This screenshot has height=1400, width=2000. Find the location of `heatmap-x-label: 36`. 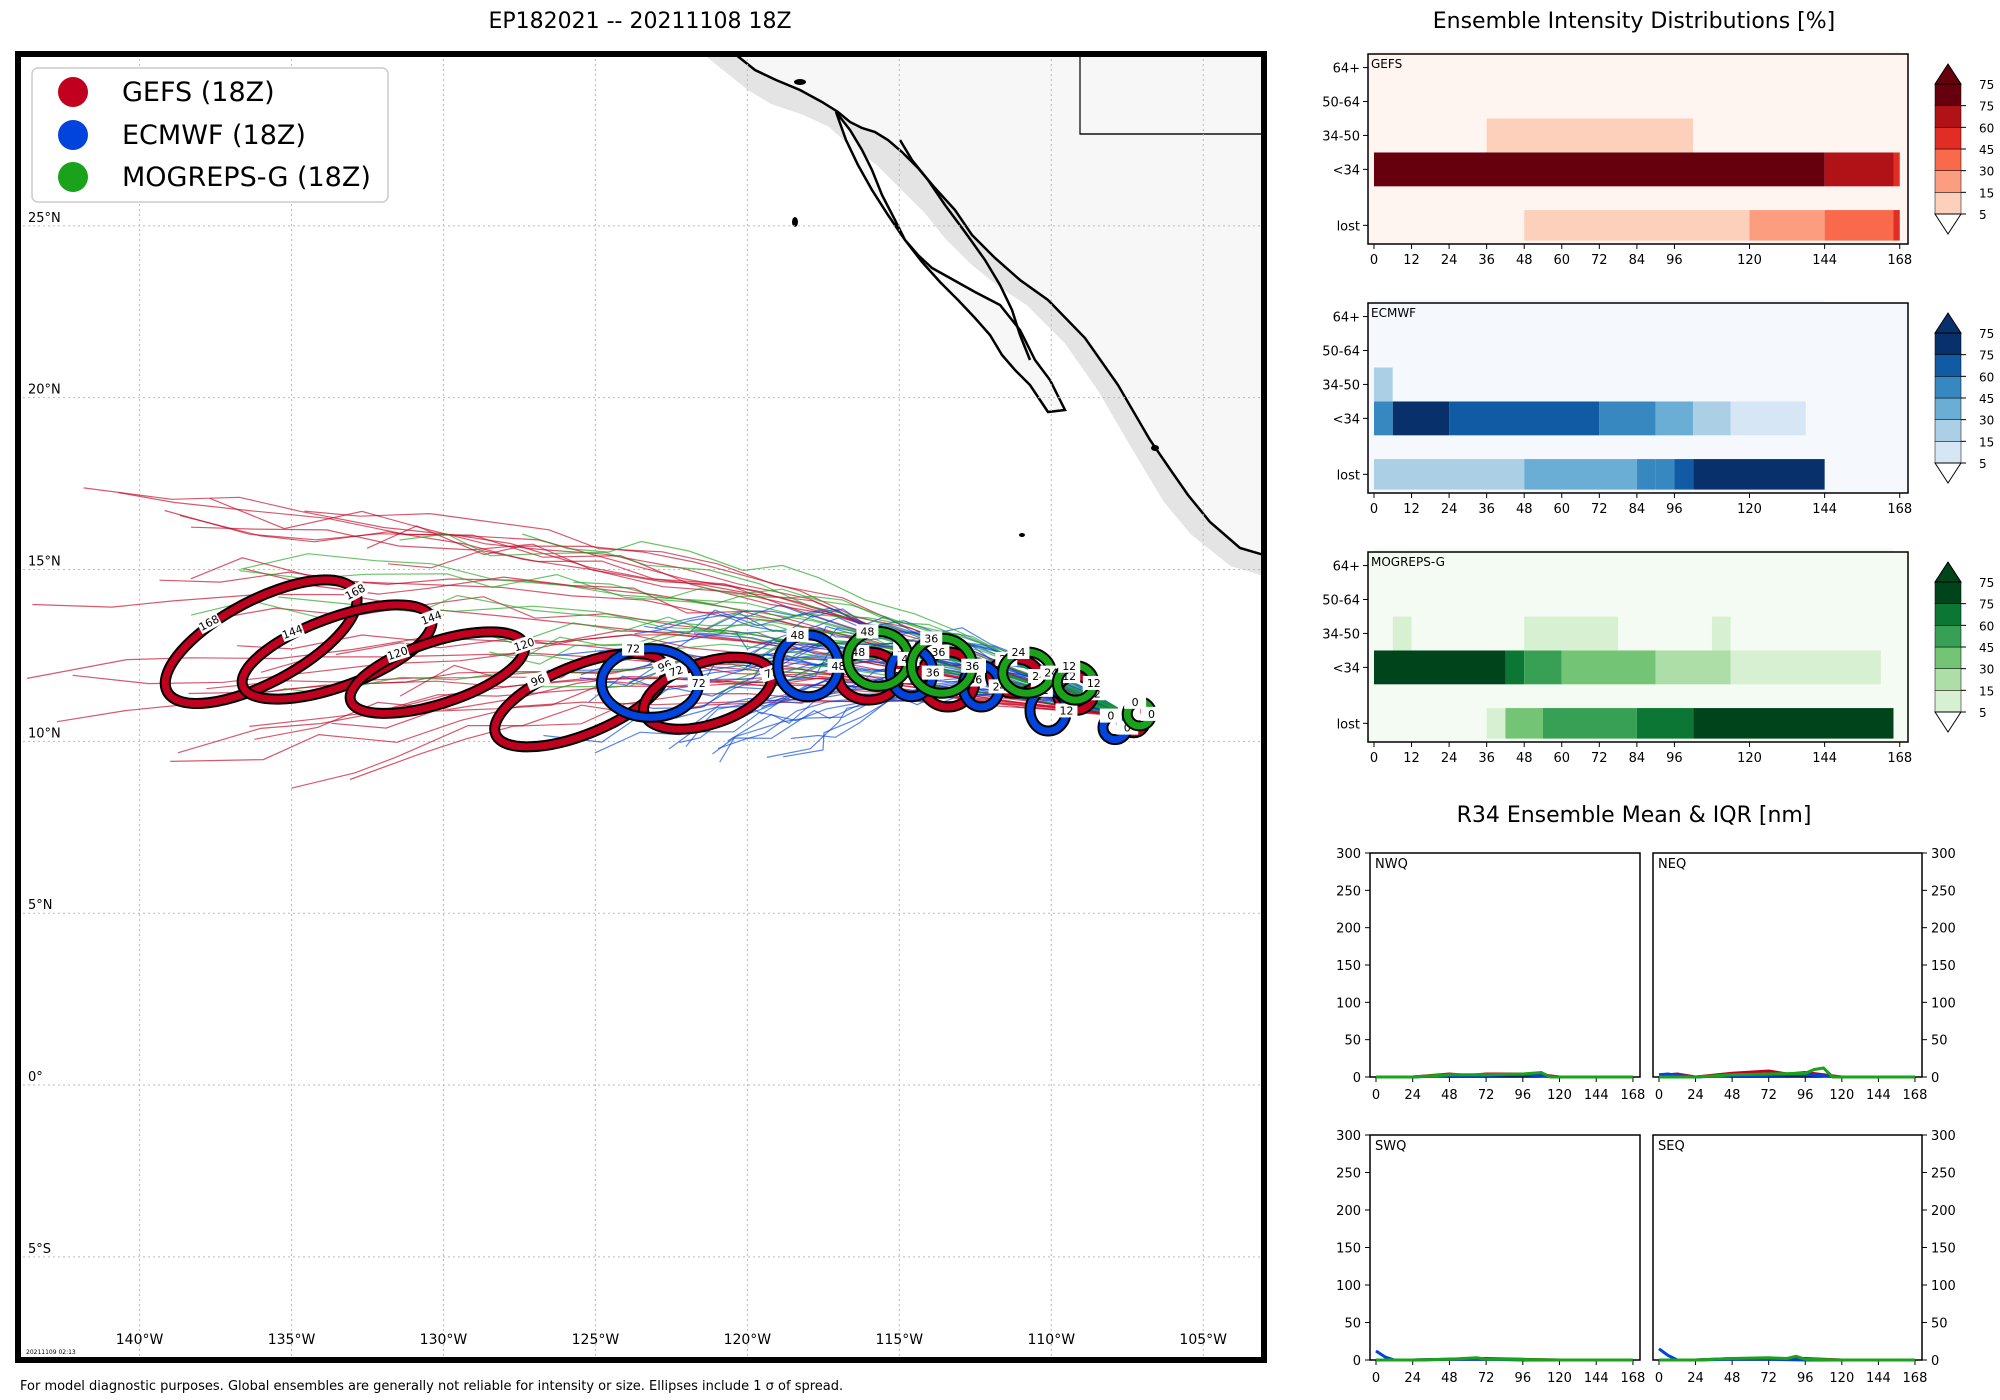

heatmap-x-label: 36 is located at coordinates (1486, 509).